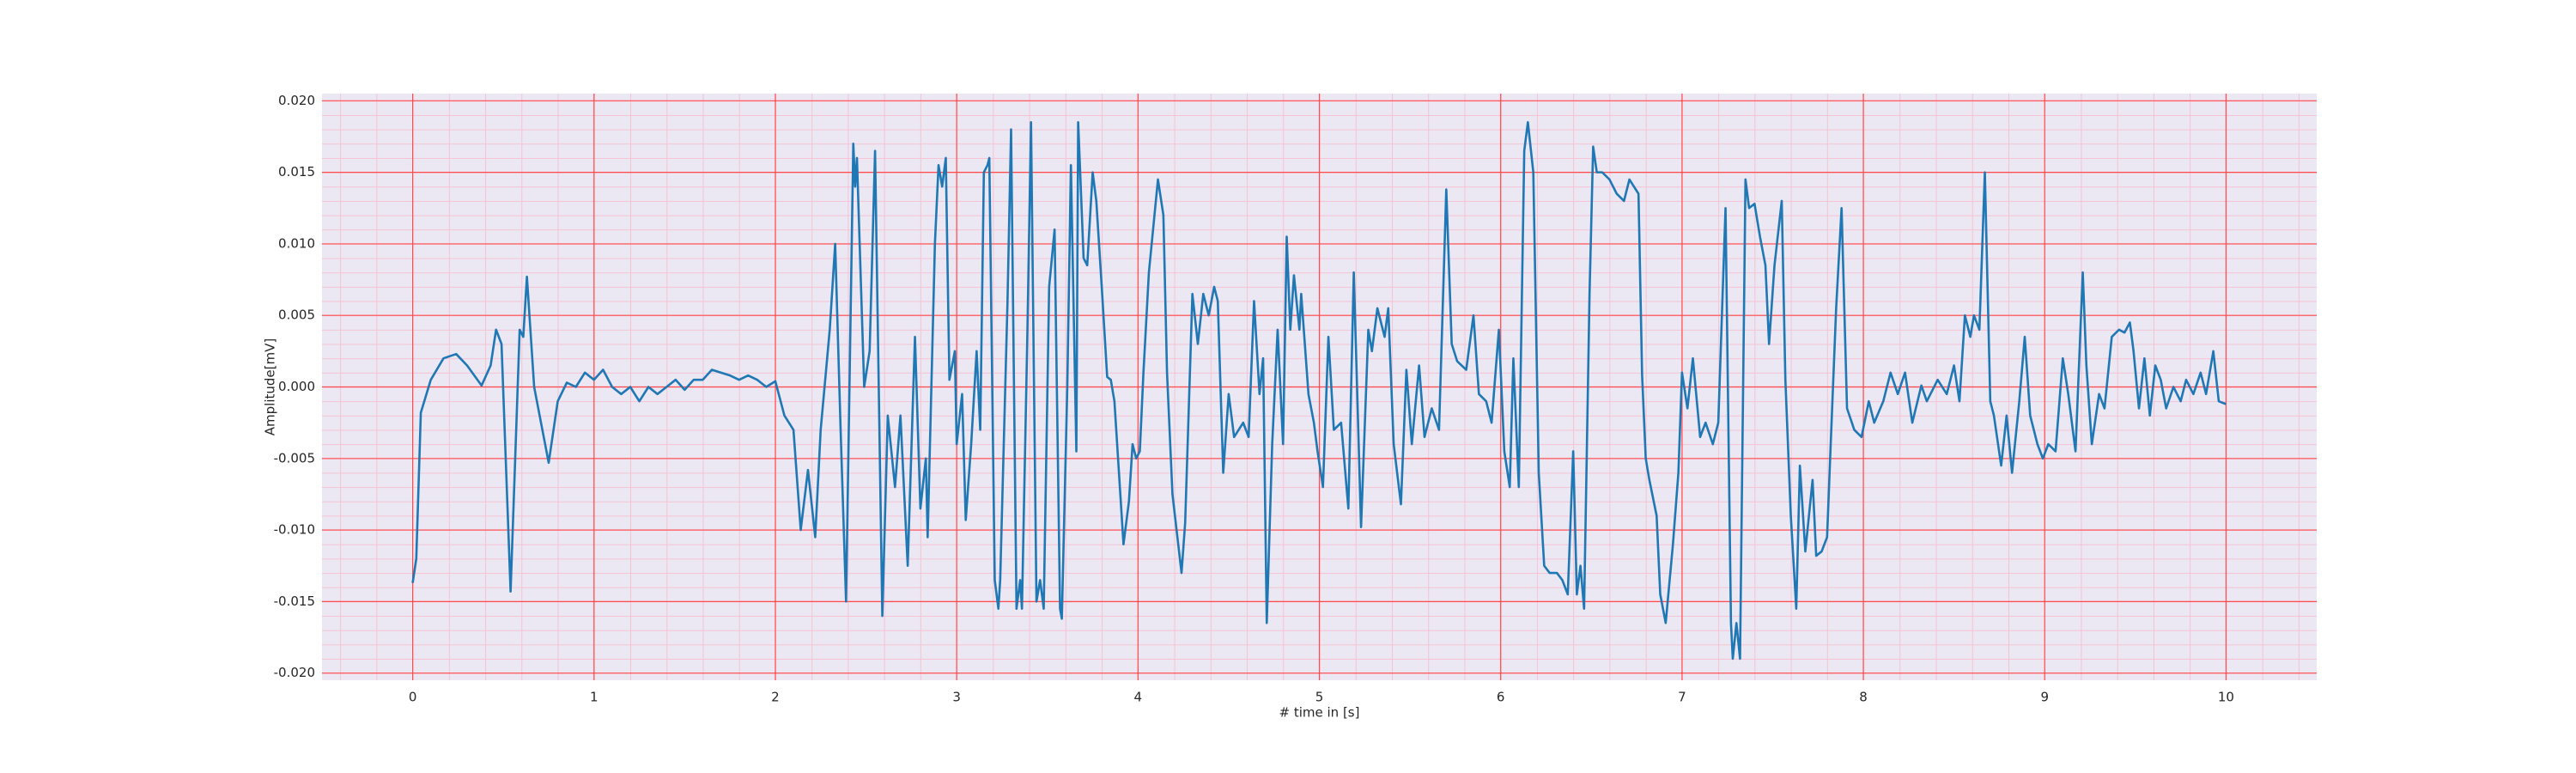  Describe the element at coordinates (296, 172) in the screenshot. I see `y-tick-label: 0.015` at that location.